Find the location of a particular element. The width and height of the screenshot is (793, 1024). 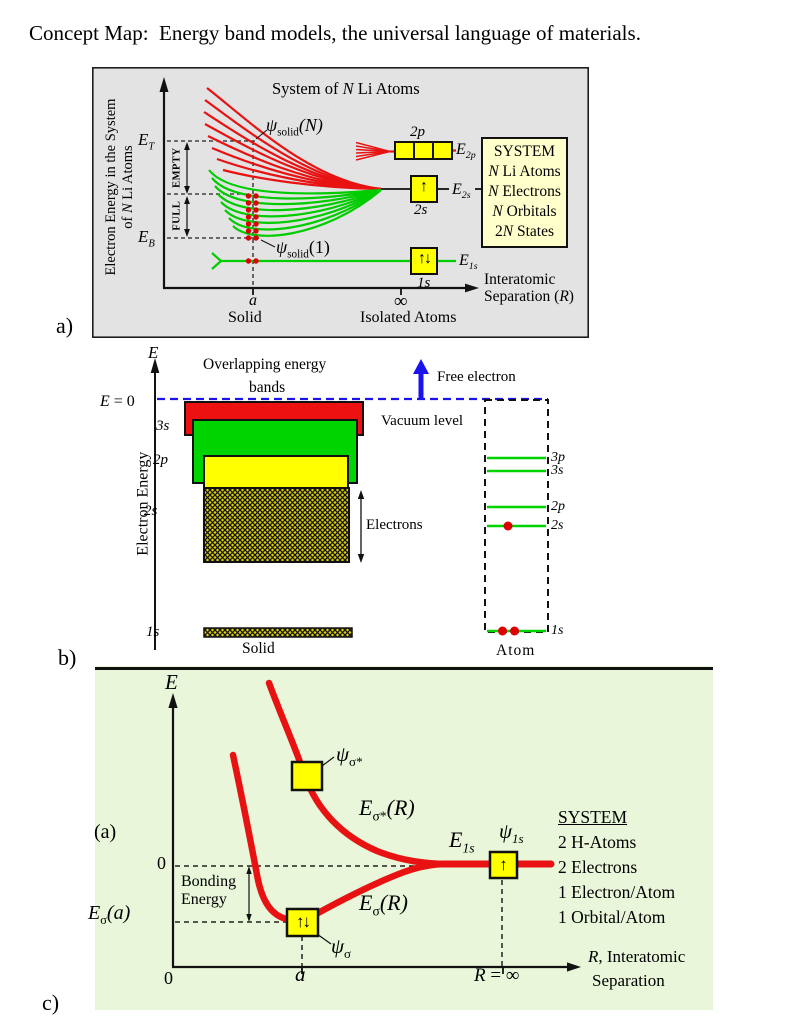

band-2s-filled is located at coordinates (276, 525).